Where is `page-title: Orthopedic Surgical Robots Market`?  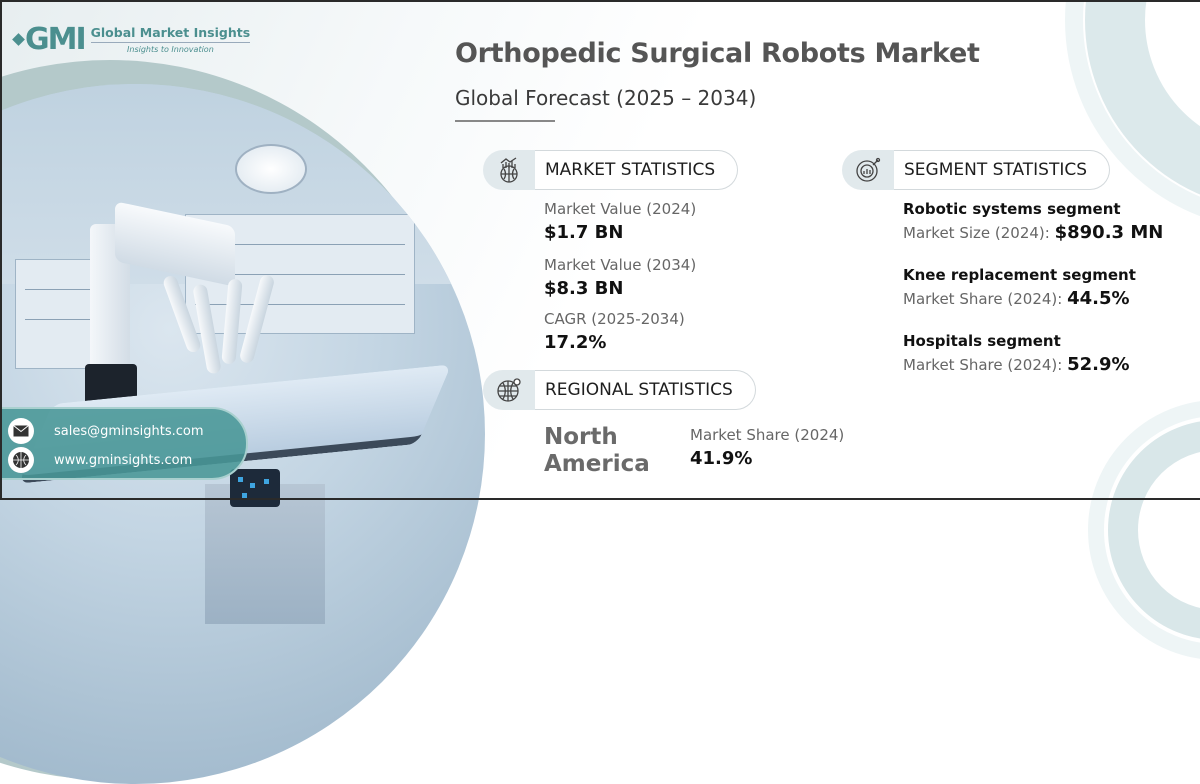
page-title: Orthopedic Surgical Robots Market is located at coordinates (717, 53).